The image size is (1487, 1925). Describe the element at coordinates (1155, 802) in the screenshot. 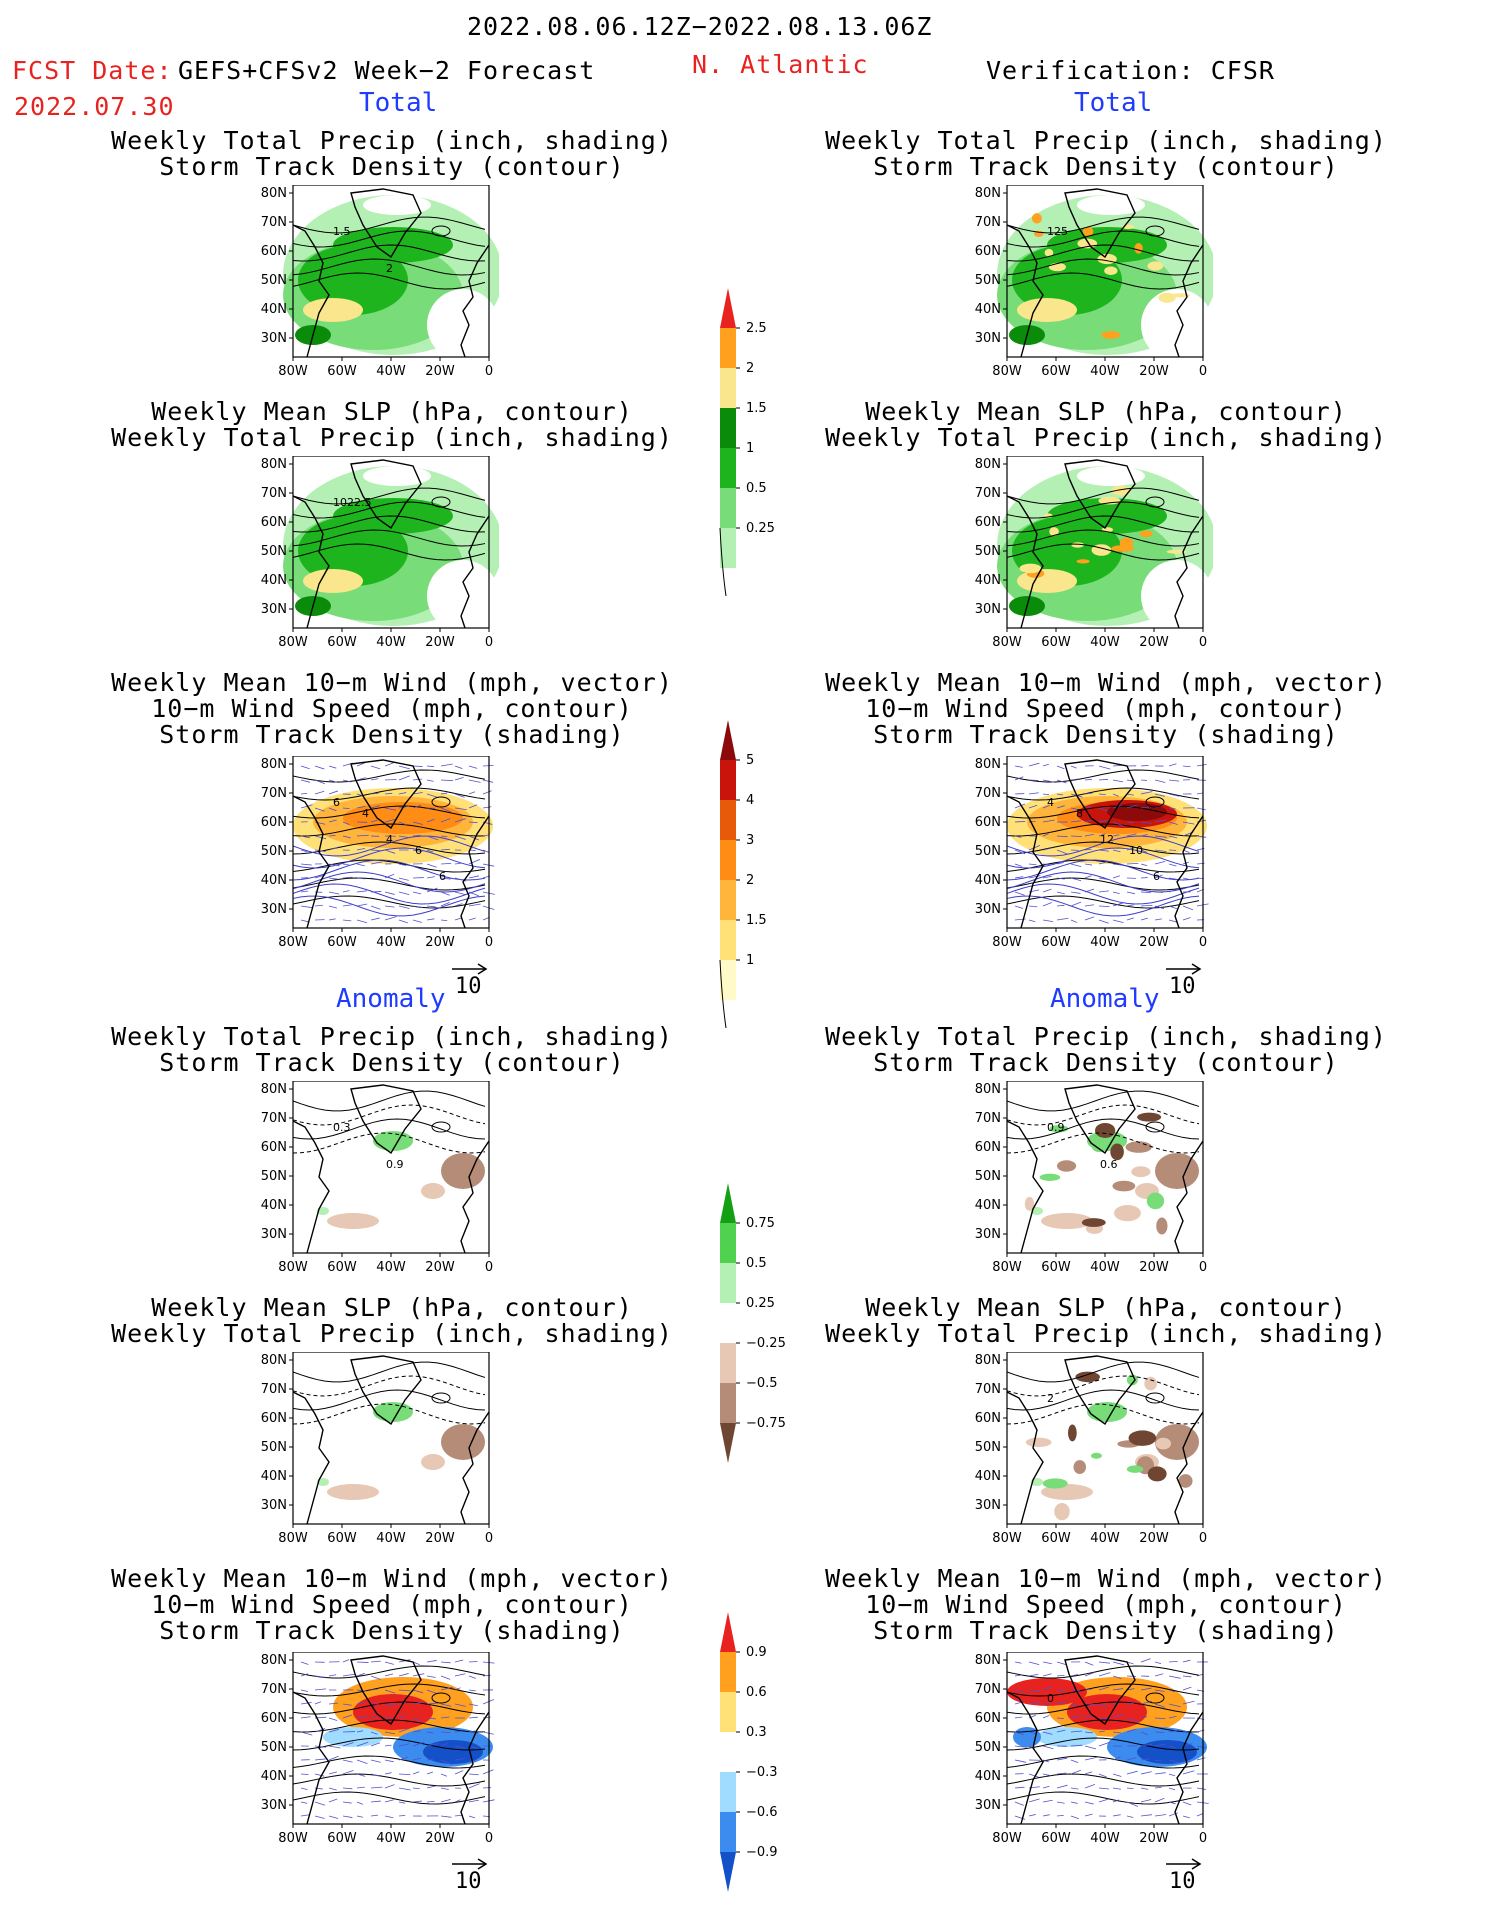

I see `iceland-coastline` at that location.